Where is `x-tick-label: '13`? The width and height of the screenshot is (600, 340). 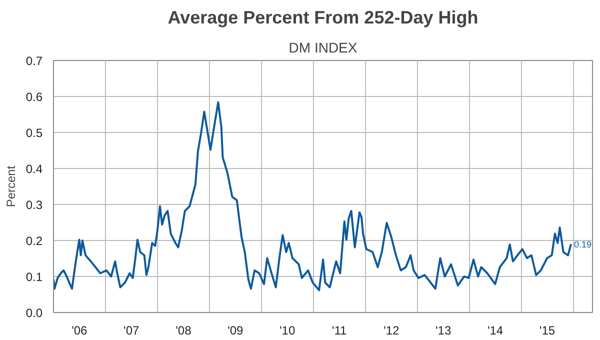 x-tick-label: '13 is located at coordinates (444, 331).